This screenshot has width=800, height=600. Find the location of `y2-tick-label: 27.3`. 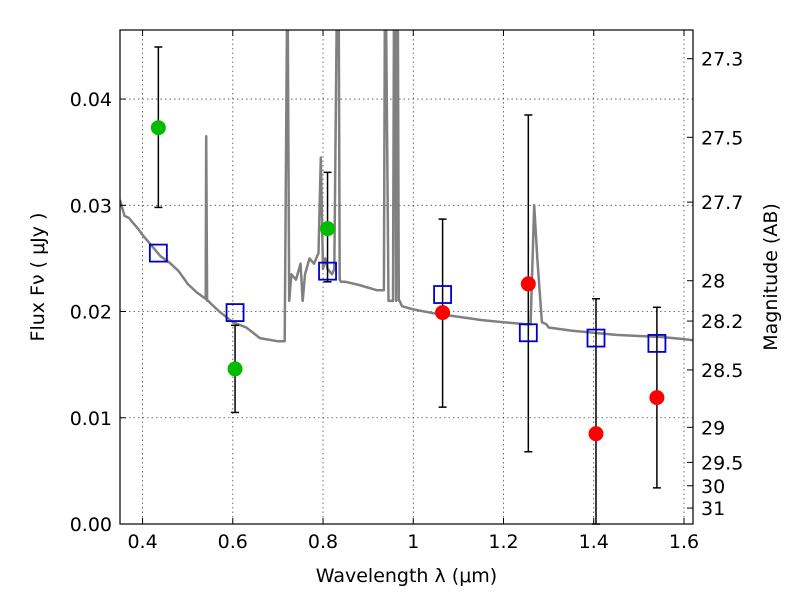

y2-tick-label: 27.3 is located at coordinates (722, 60).